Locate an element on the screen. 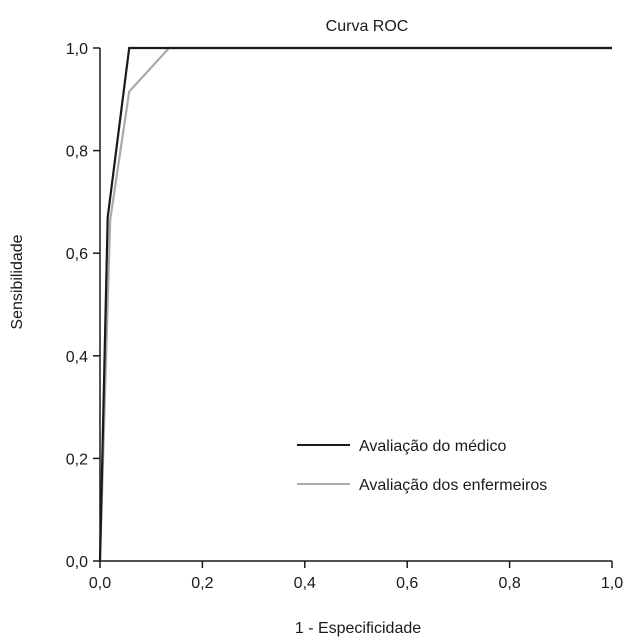 The height and width of the screenshot is (640, 627). y-ticks: 0,0 0,2 0,4 0,6 0,8 1,0 is located at coordinates (83, 306).